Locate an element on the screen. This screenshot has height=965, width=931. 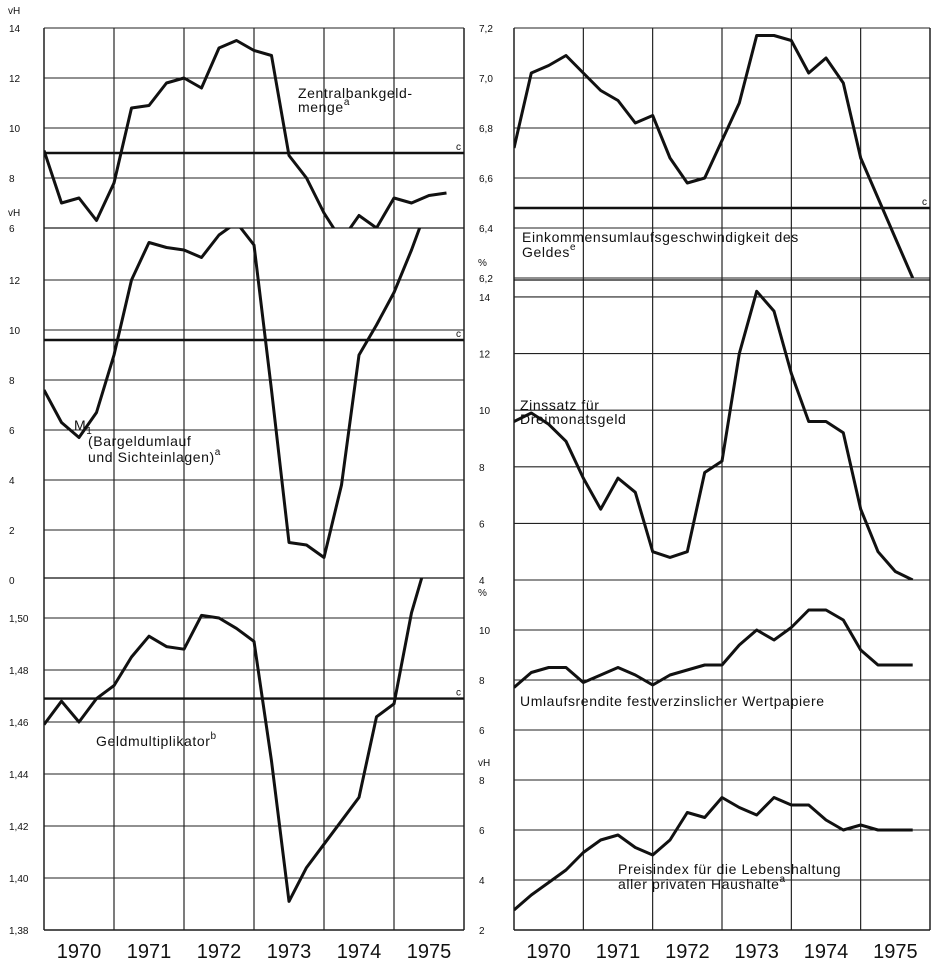
subscript: 1 is located at coordinates (89, 431).